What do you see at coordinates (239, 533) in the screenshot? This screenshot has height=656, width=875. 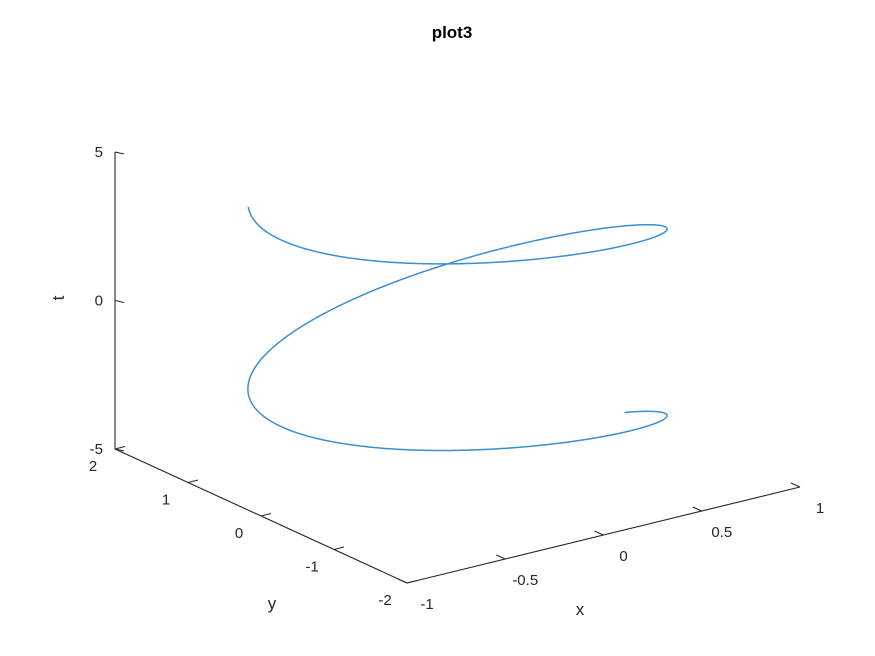 I see `y-tick-label: 0` at bounding box center [239, 533].